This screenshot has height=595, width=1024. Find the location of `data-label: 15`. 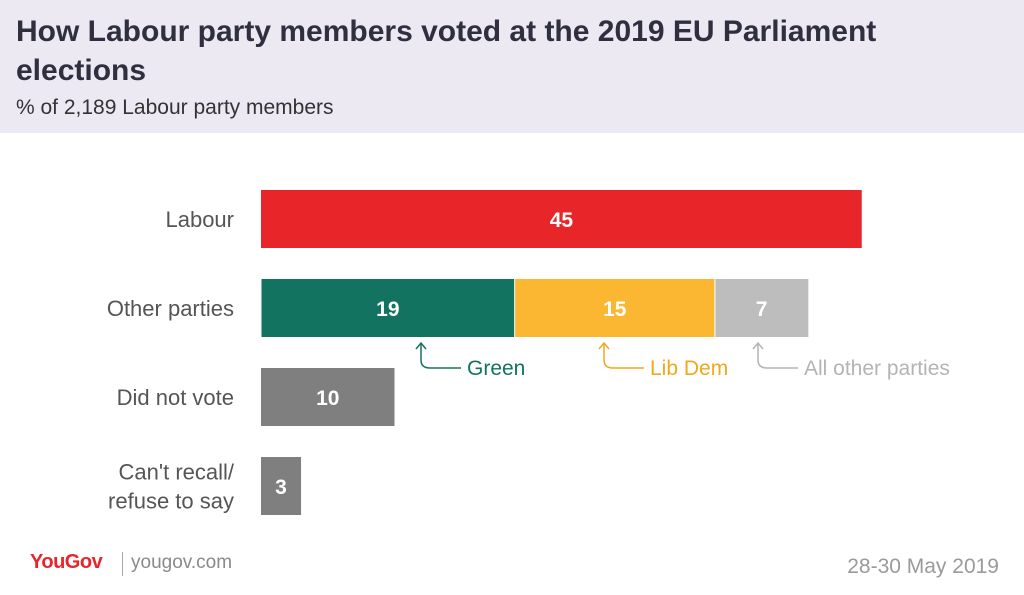

data-label: 15 is located at coordinates (615, 309).